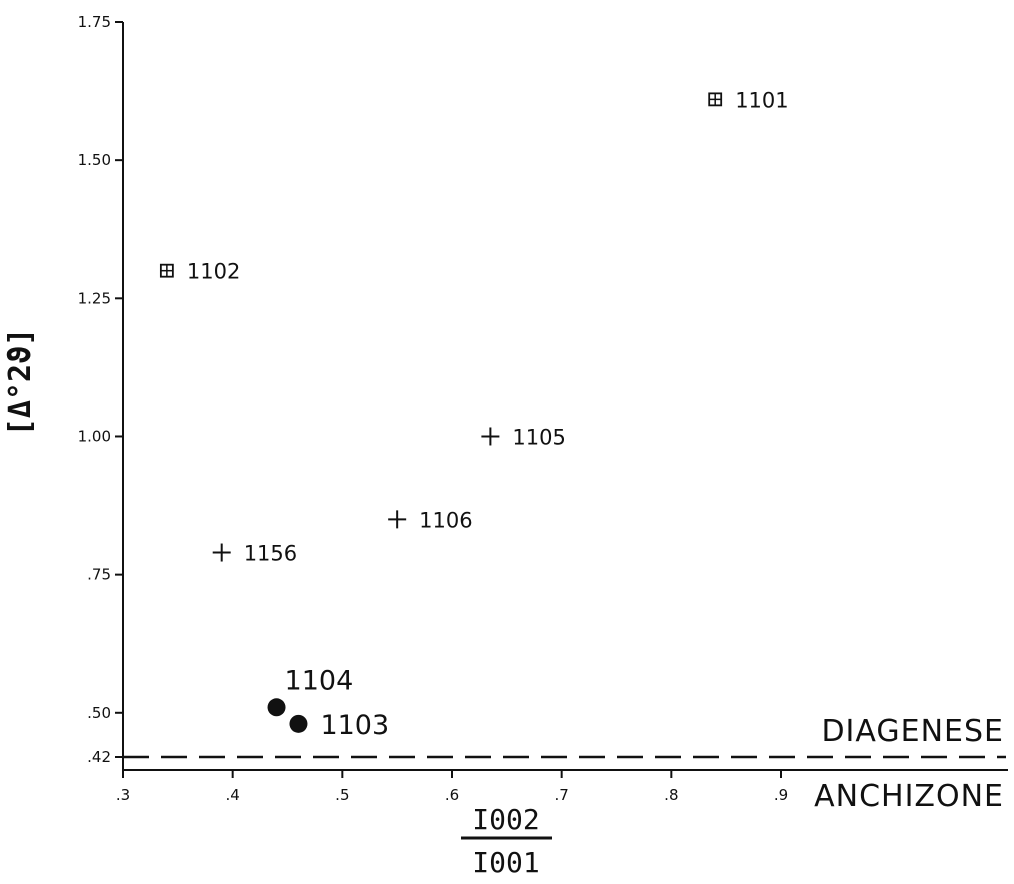  I want to click on x-tick-label: .5, so click(342, 795).